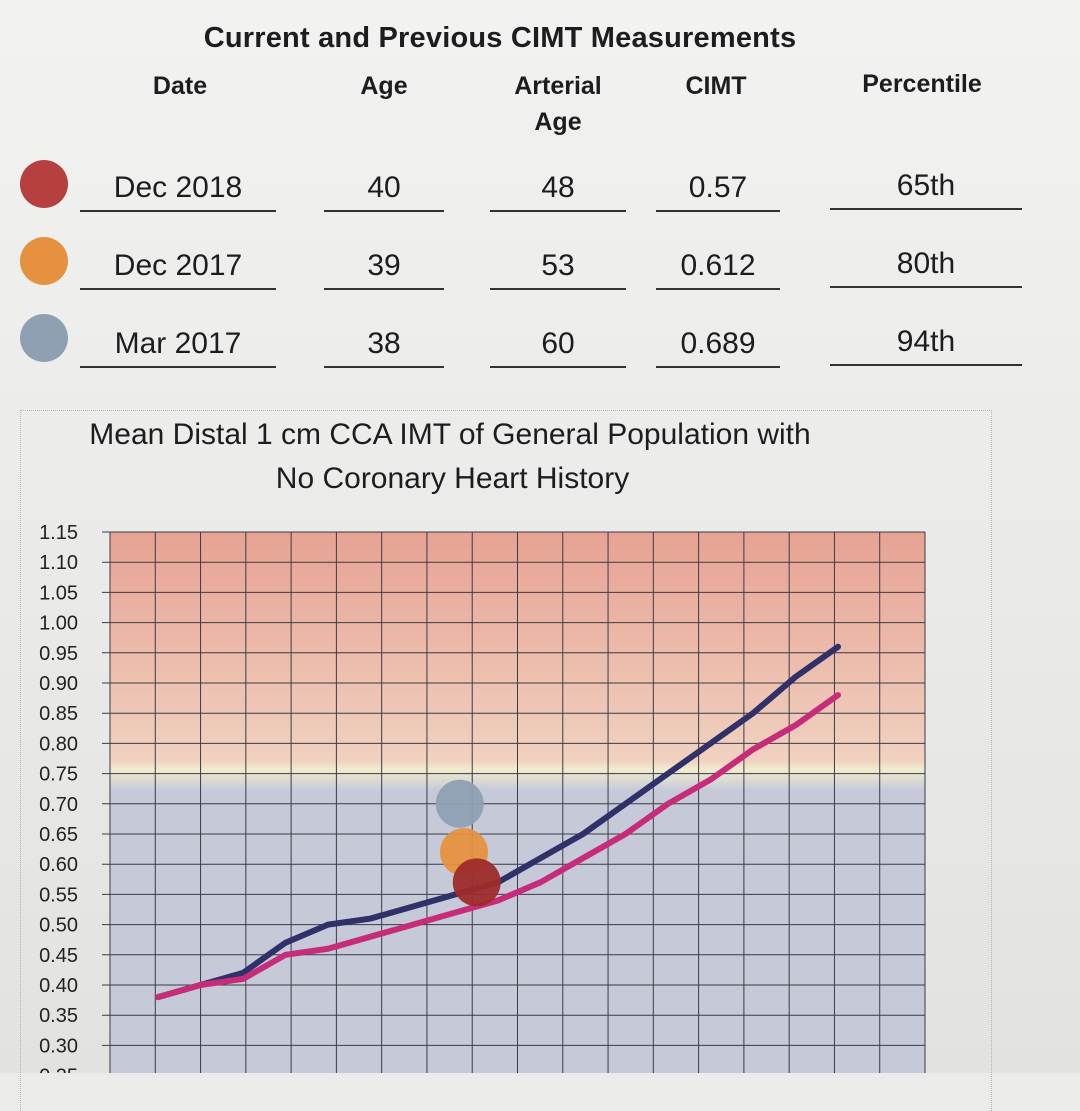  What do you see at coordinates (58, 714) in the screenshot?
I see `y-tick-label: 0.85` at bounding box center [58, 714].